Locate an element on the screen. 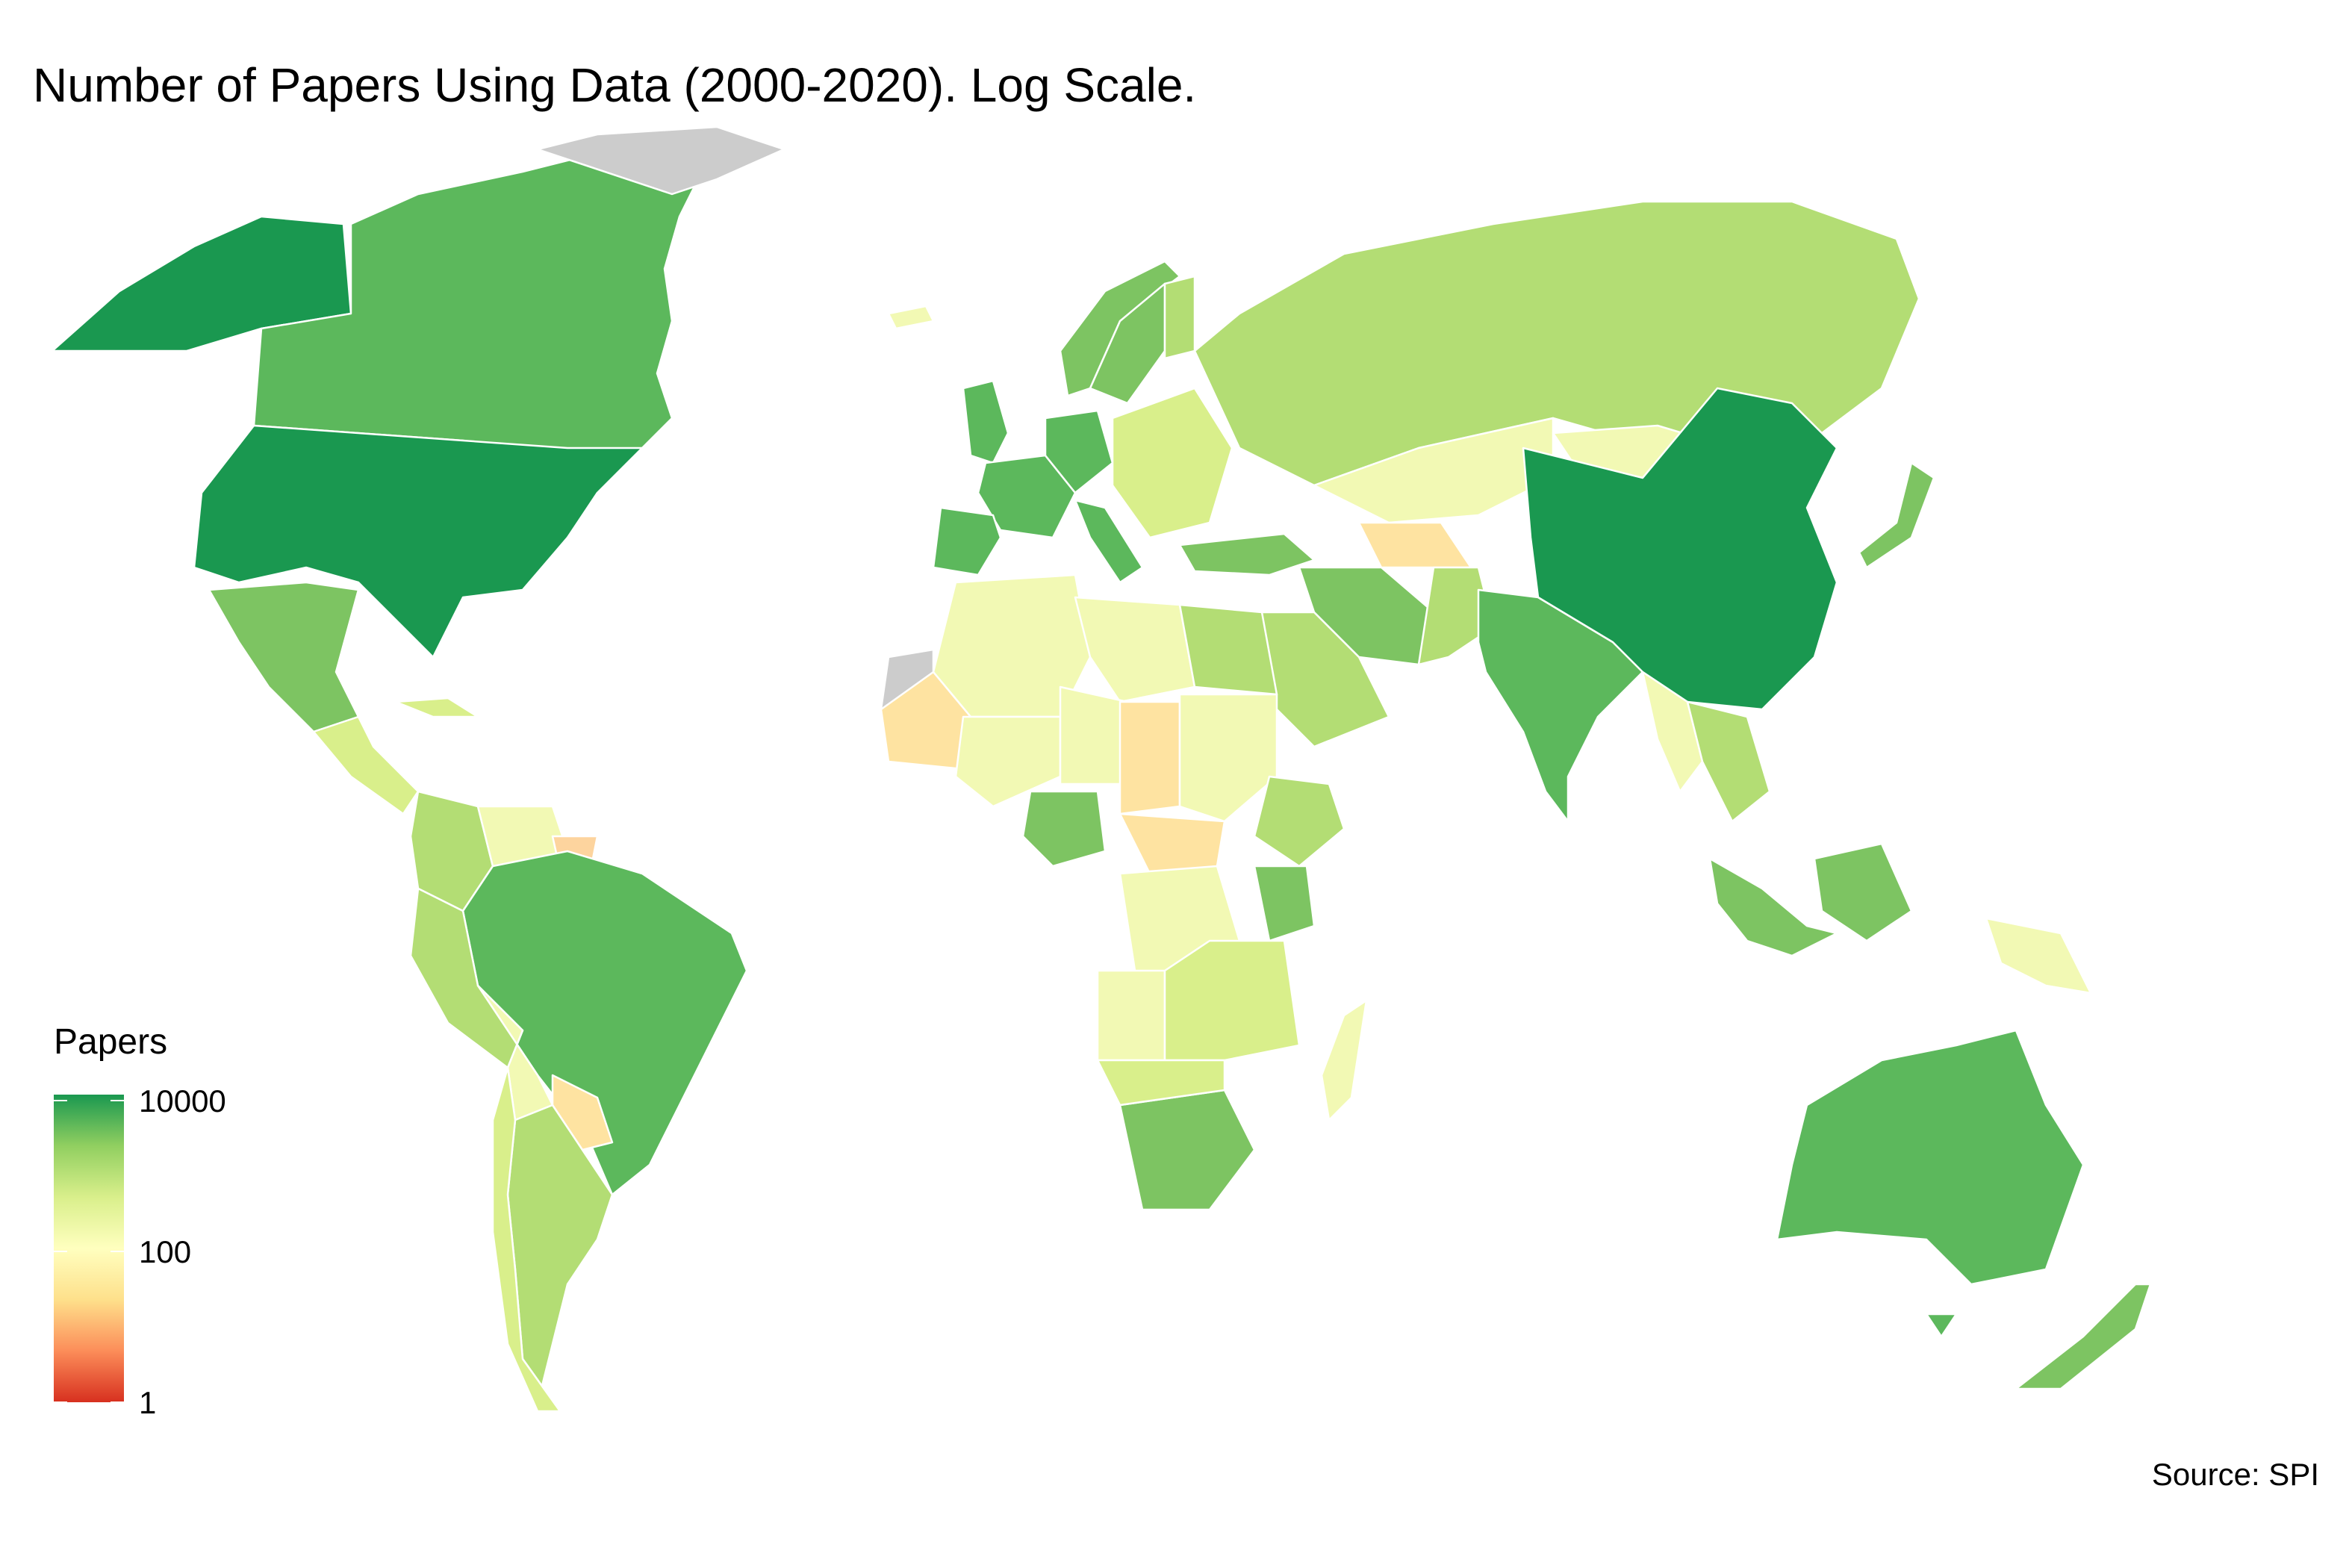 The width and height of the screenshot is (2352, 1568). country-ethiopia is located at coordinates (1299, 821).